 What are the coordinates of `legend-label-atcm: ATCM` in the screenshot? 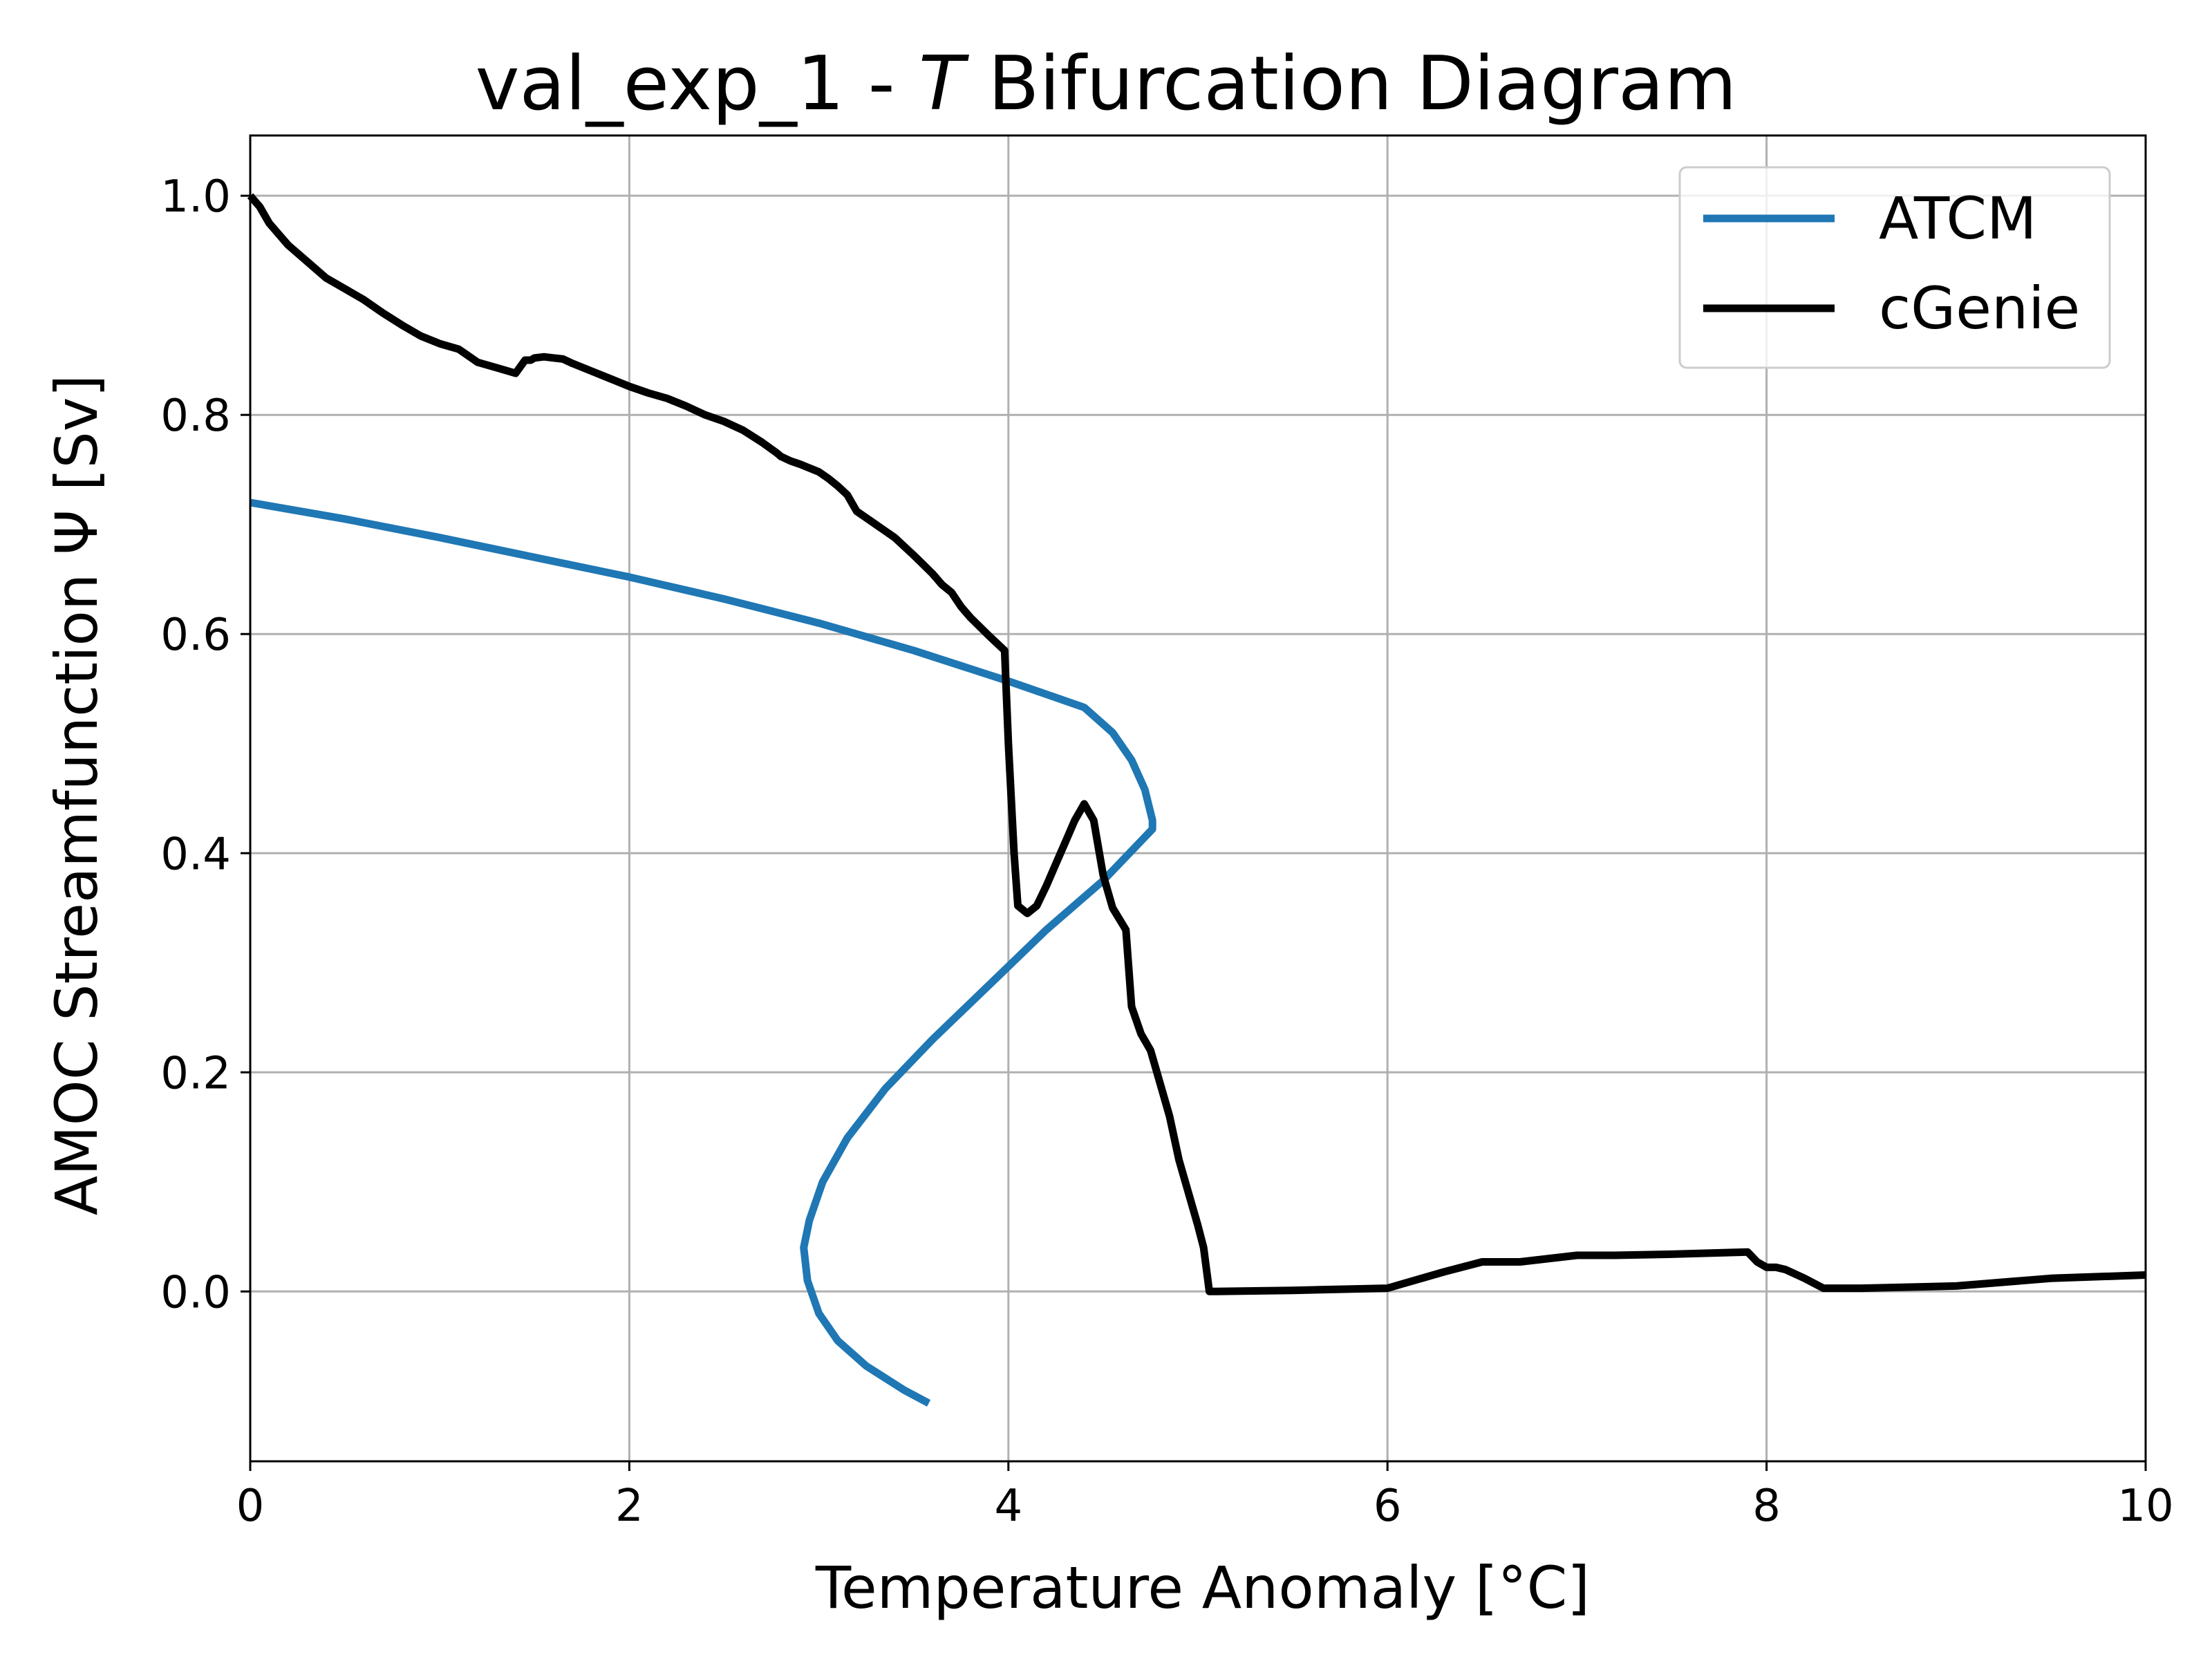 It's located at (1957, 218).